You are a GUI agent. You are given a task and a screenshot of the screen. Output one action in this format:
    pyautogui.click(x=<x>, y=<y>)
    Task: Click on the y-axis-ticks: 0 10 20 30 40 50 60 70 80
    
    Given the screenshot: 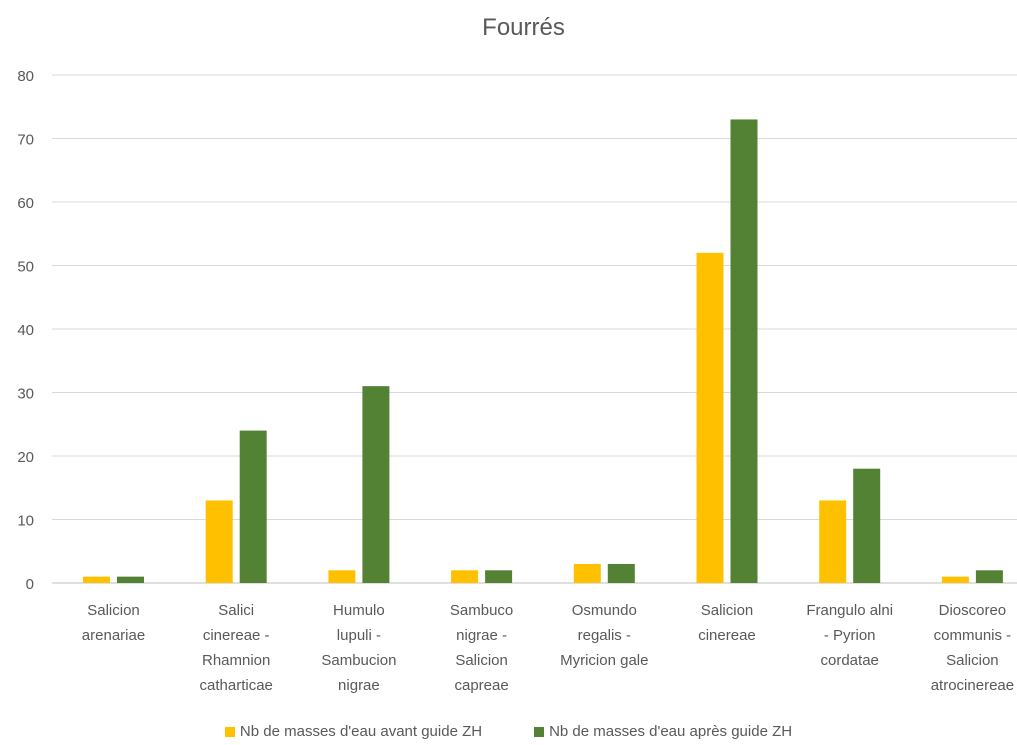 What is the action you would take?
    pyautogui.click(x=25, y=330)
    